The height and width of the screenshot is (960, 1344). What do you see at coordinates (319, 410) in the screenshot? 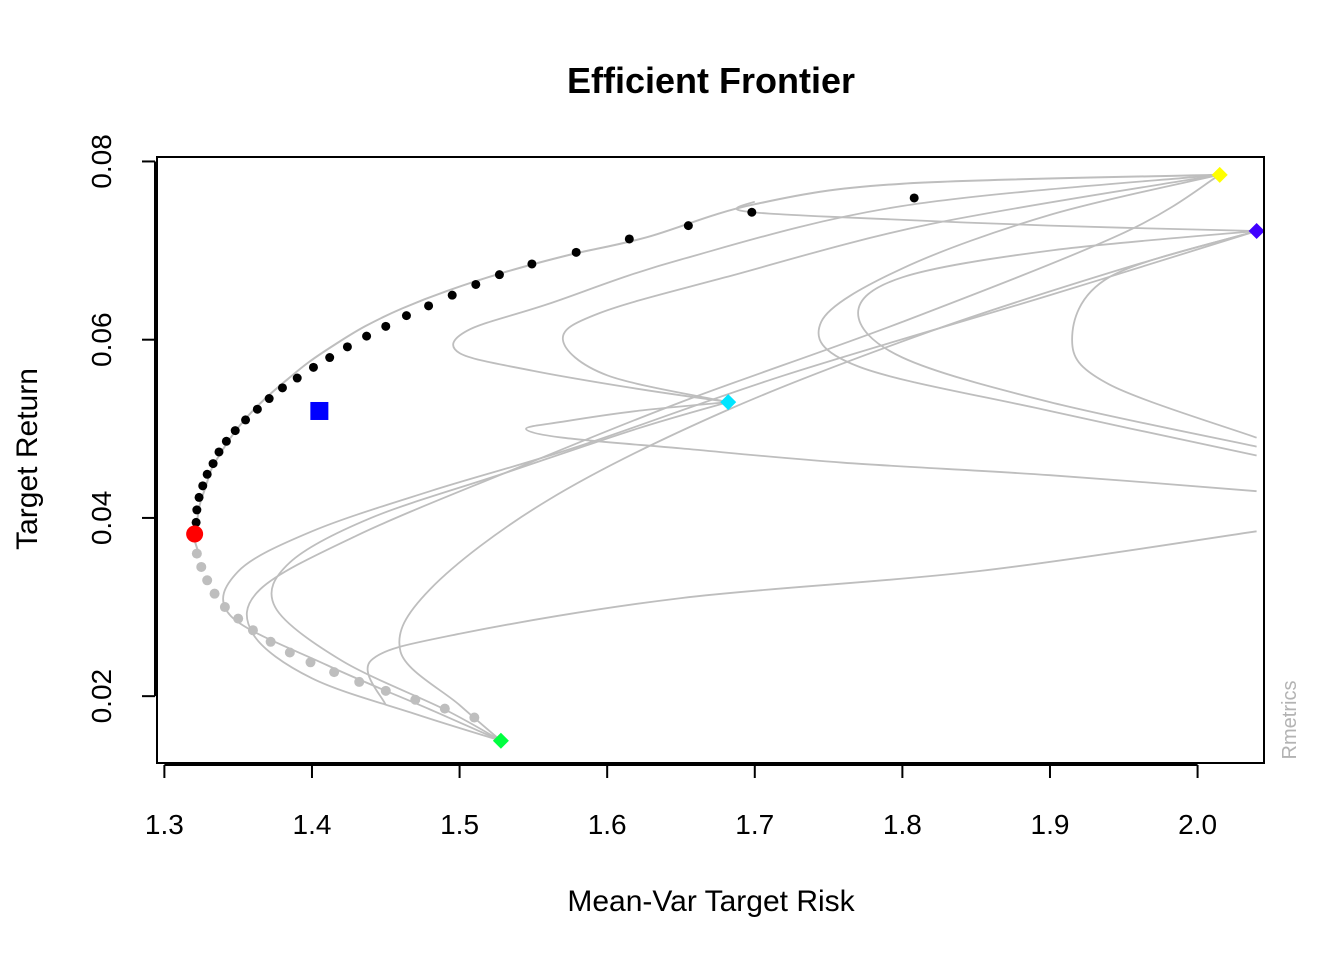
I see `equal-weights-point` at bounding box center [319, 410].